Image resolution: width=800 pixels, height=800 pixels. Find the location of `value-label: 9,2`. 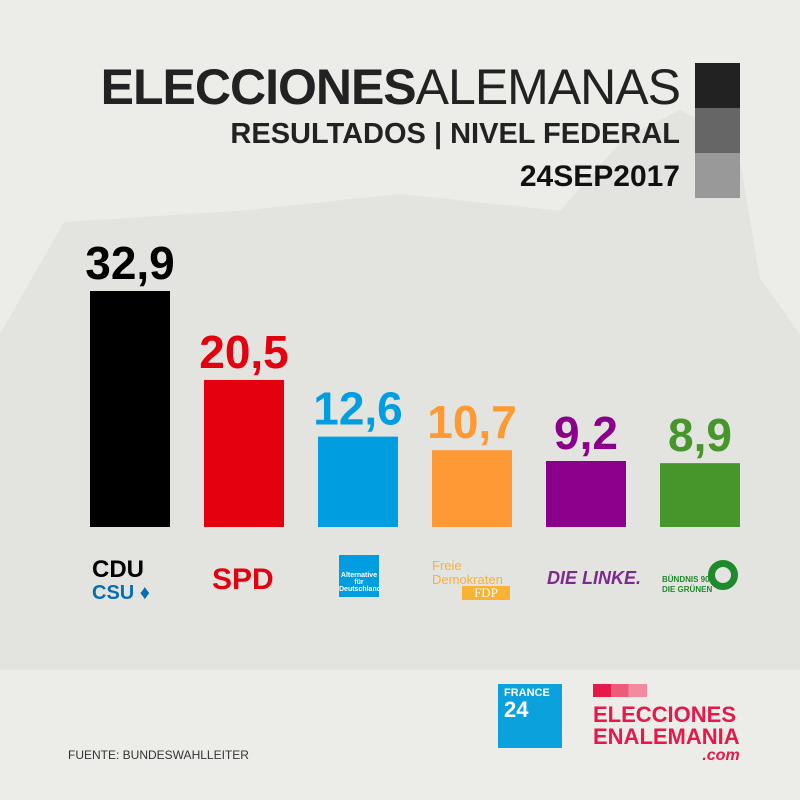

value-label: 9,2 is located at coordinates (586, 433).